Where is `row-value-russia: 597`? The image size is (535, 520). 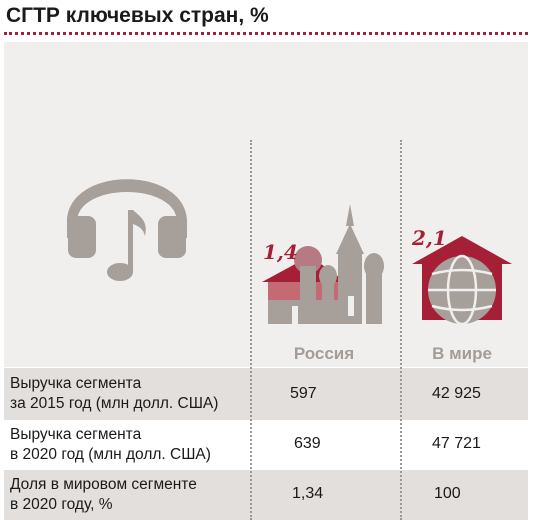 row-value-russia: 597 is located at coordinates (303, 393).